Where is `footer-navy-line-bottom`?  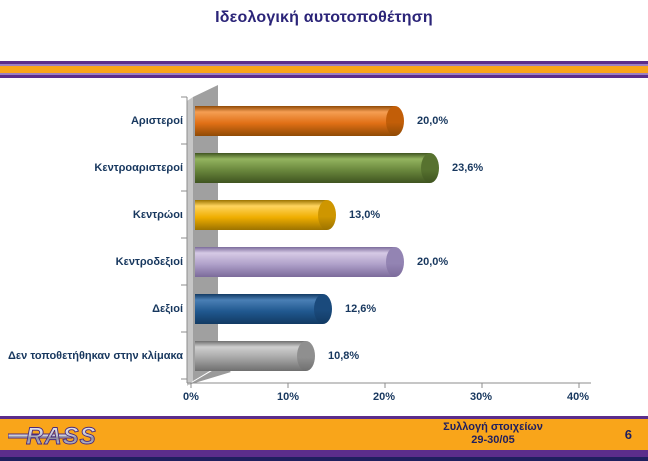 footer-navy-line-bottom is located at coordinates (324, 459).